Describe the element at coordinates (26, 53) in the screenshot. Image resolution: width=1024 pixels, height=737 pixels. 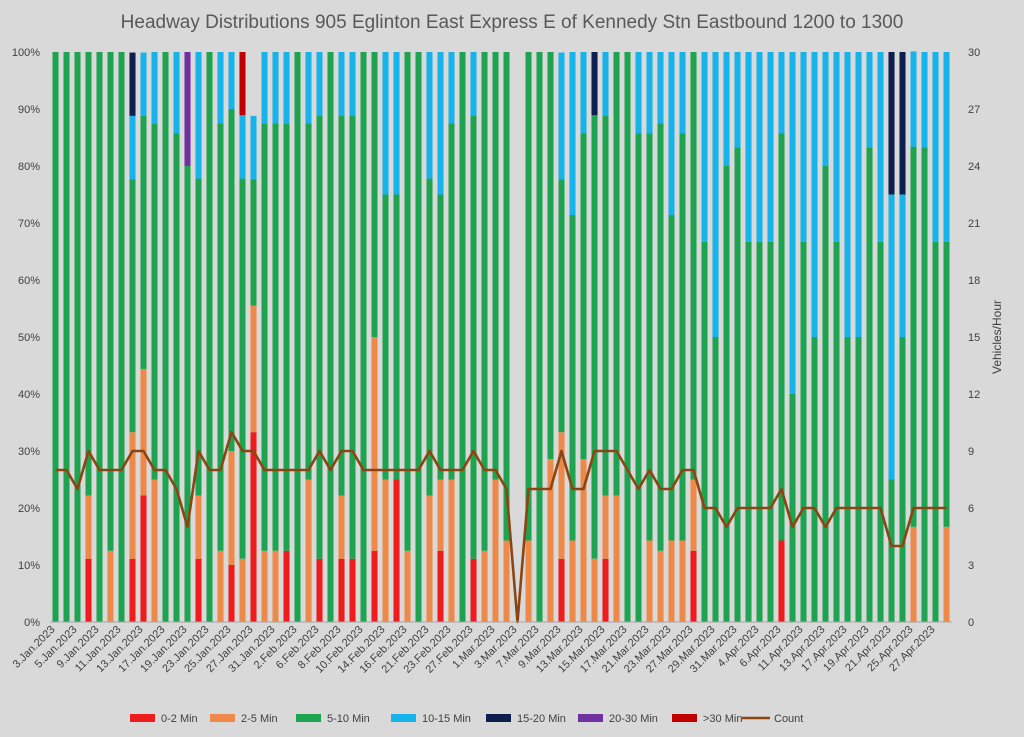
I see `left-tick-label: 100%` at that location.